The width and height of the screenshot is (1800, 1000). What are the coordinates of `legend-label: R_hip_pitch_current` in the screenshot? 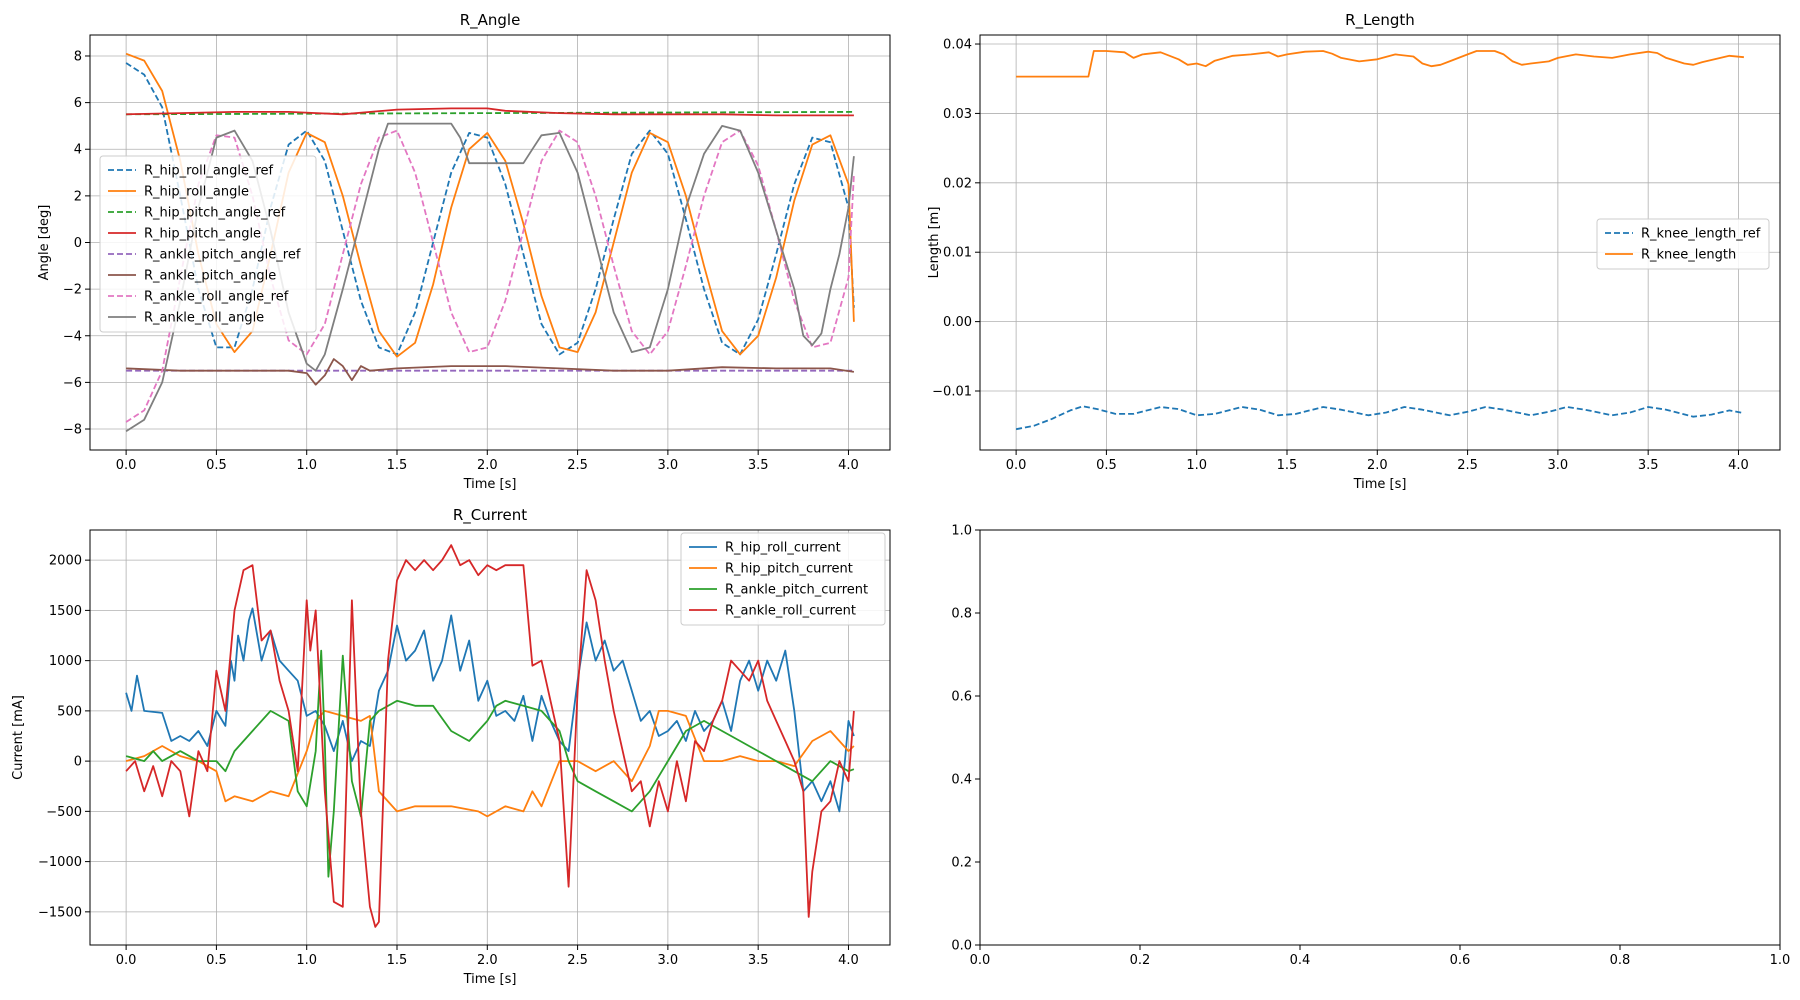 It's located at (789, 569).